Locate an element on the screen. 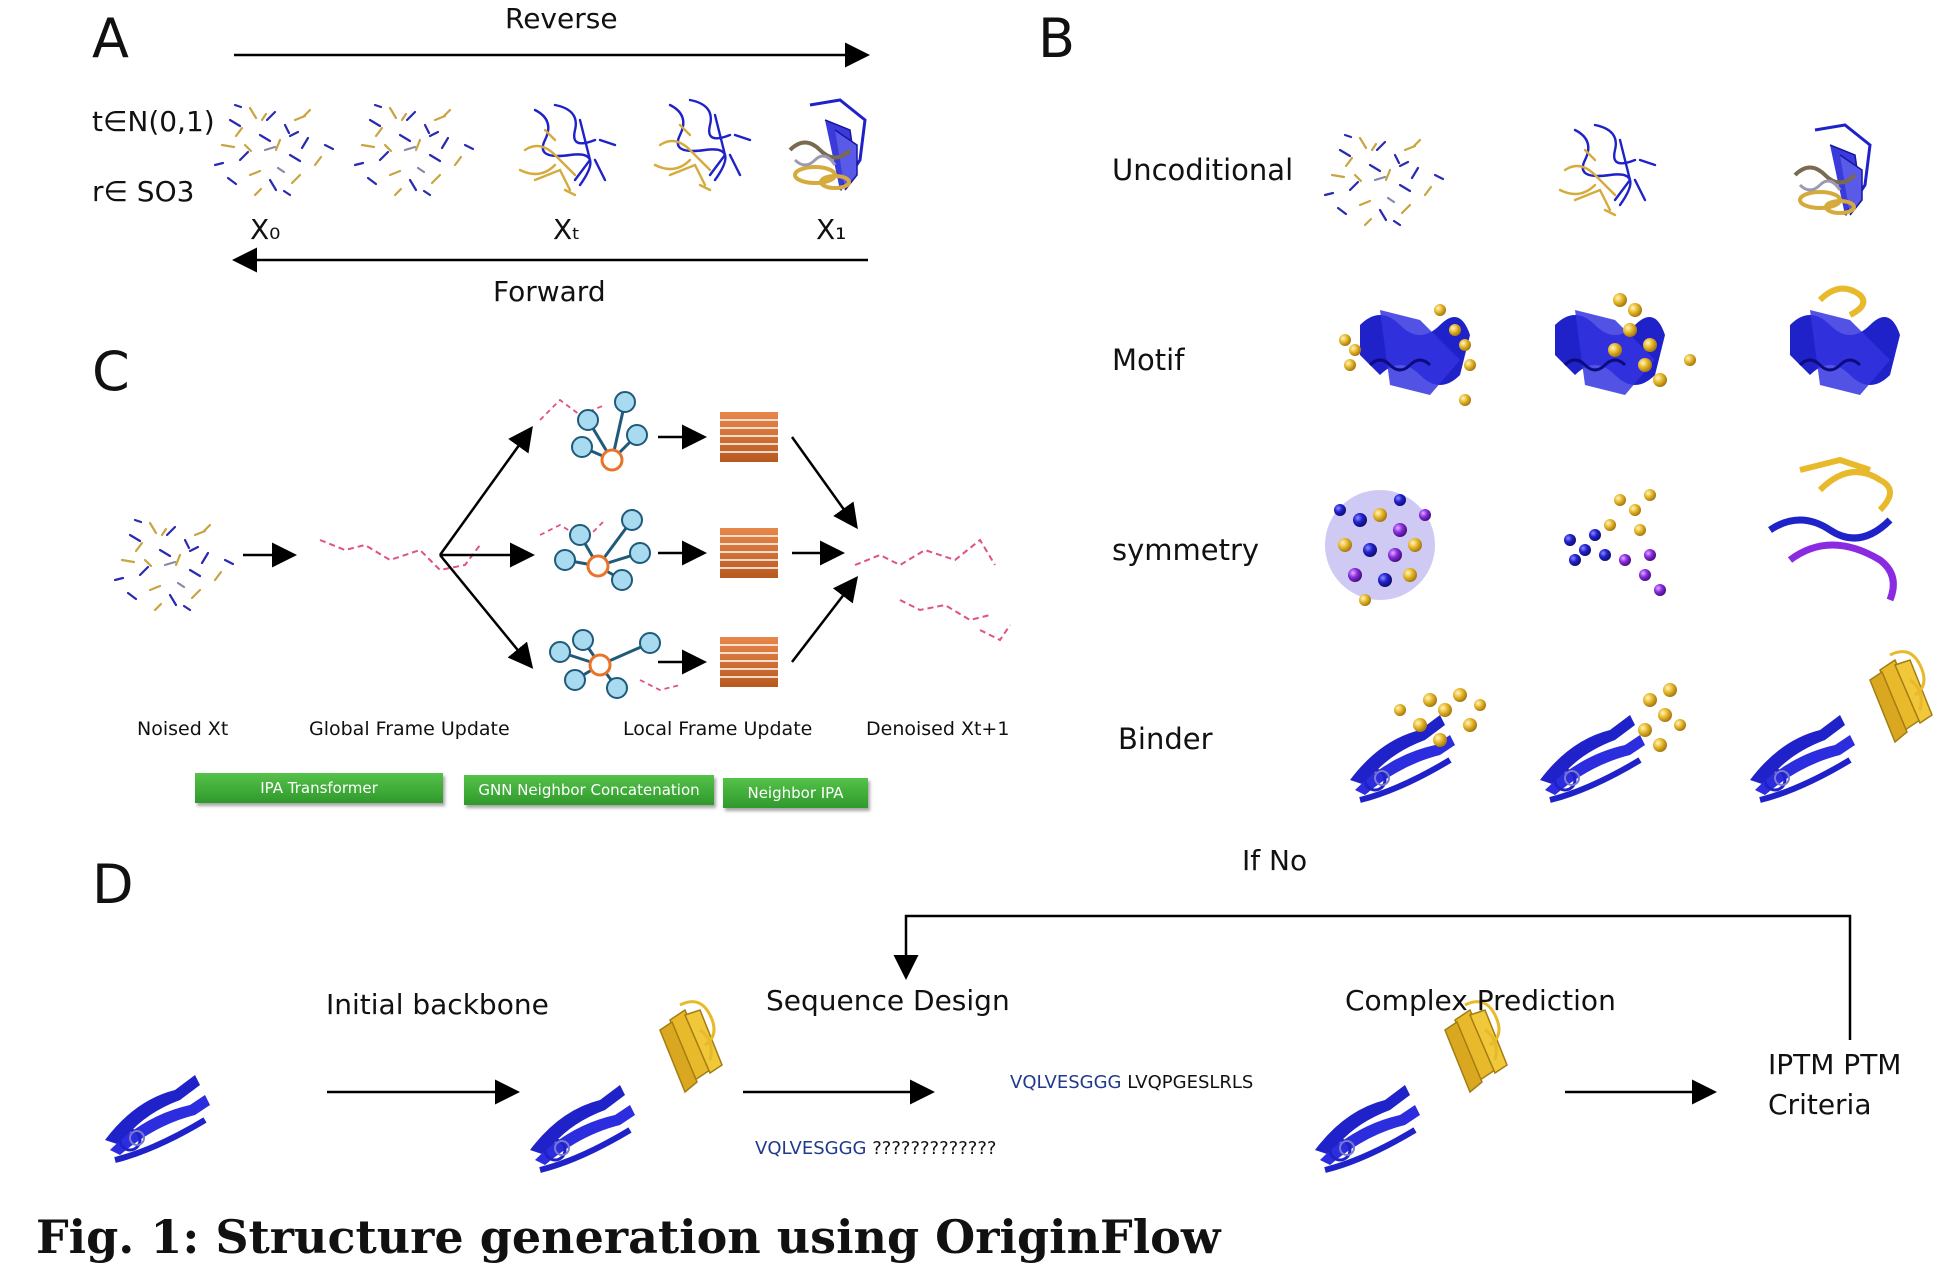 This screenshot has height=1278, width=1942. layer-stack-top is located at coordinates (749, 437).